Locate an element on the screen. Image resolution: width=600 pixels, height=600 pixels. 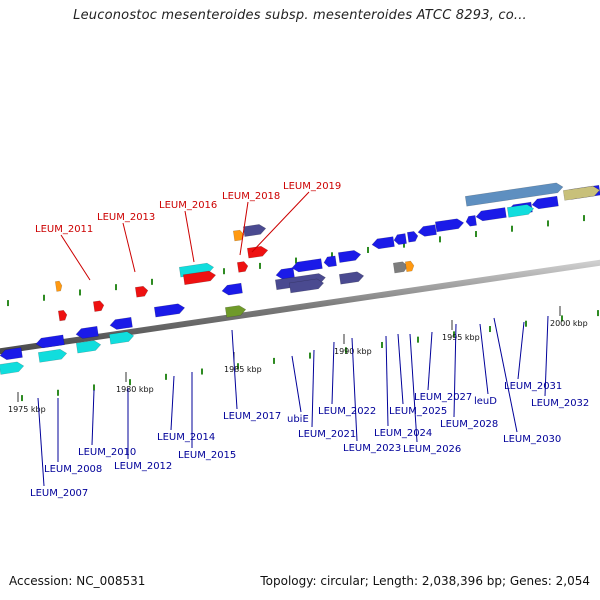
gene-label-bottom: LEUM_2026 is located at coordinates (432, 449).